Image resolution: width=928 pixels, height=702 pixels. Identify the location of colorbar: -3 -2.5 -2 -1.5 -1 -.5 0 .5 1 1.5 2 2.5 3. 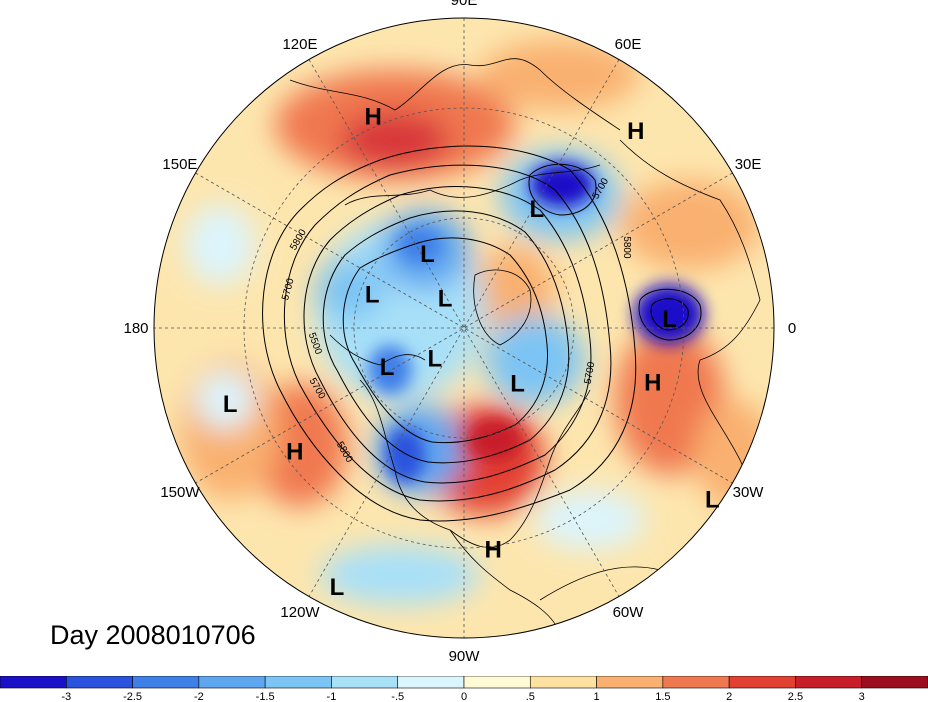
(464, 689).